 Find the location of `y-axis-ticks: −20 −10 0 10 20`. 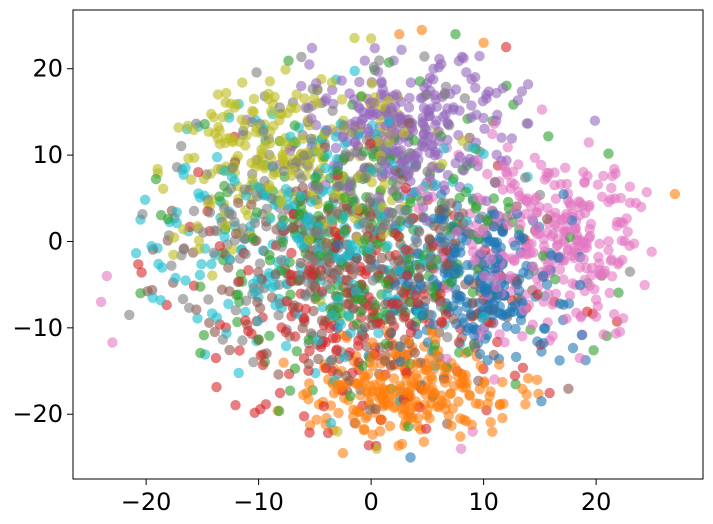

y-axis-ticks: −20 −10 0 10 20 is located at coordinates (42, 241).